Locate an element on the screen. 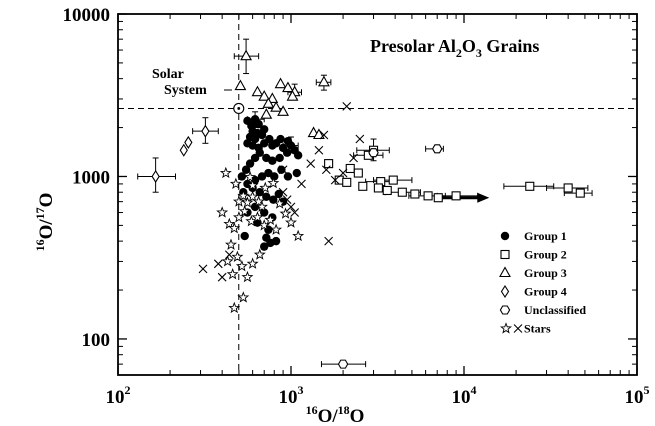 Image resolution: width=655 pixels, height=426 pixels. series-stars-cross is located at coordinates (281, 192).